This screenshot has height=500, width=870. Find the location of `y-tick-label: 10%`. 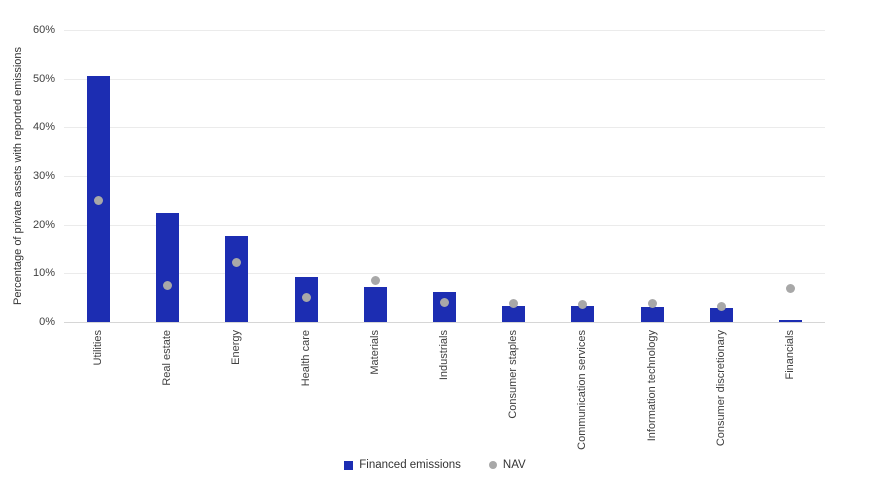

y-tick-label: 10% is located at coordinates (43, 273).